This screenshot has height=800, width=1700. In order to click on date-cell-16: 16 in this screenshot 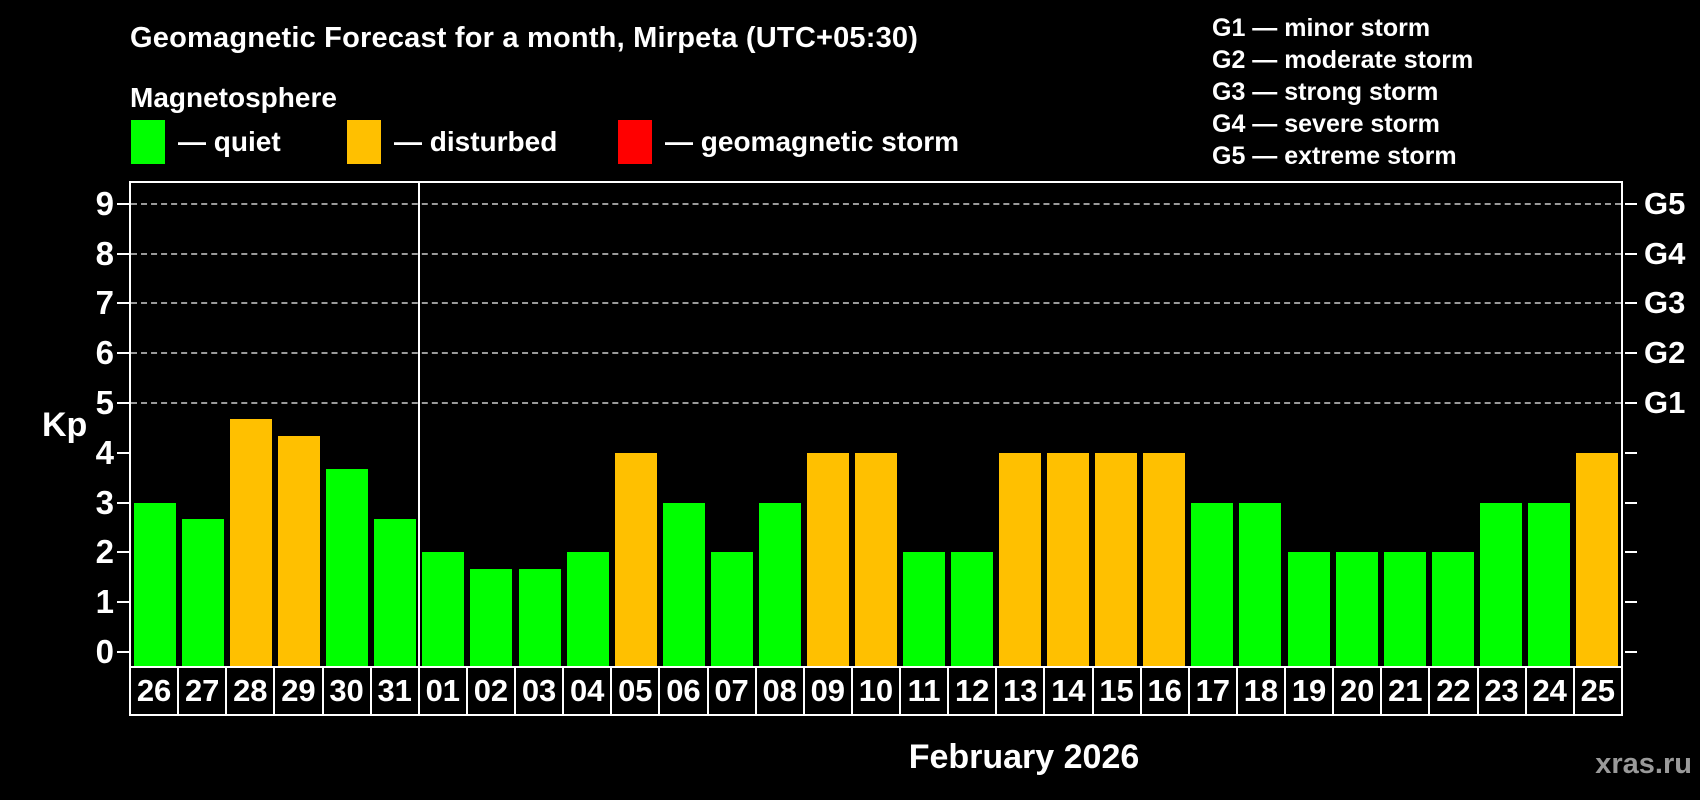, I will do `click(1164, 691)`.